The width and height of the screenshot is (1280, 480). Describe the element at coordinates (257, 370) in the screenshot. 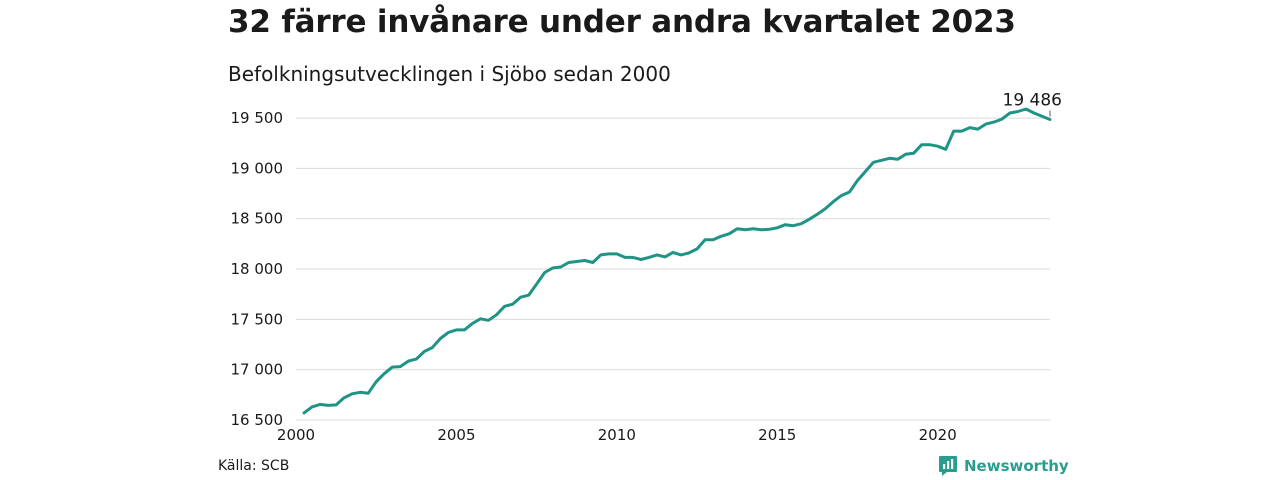

I see `y-tick-label: 17 000` at that location.